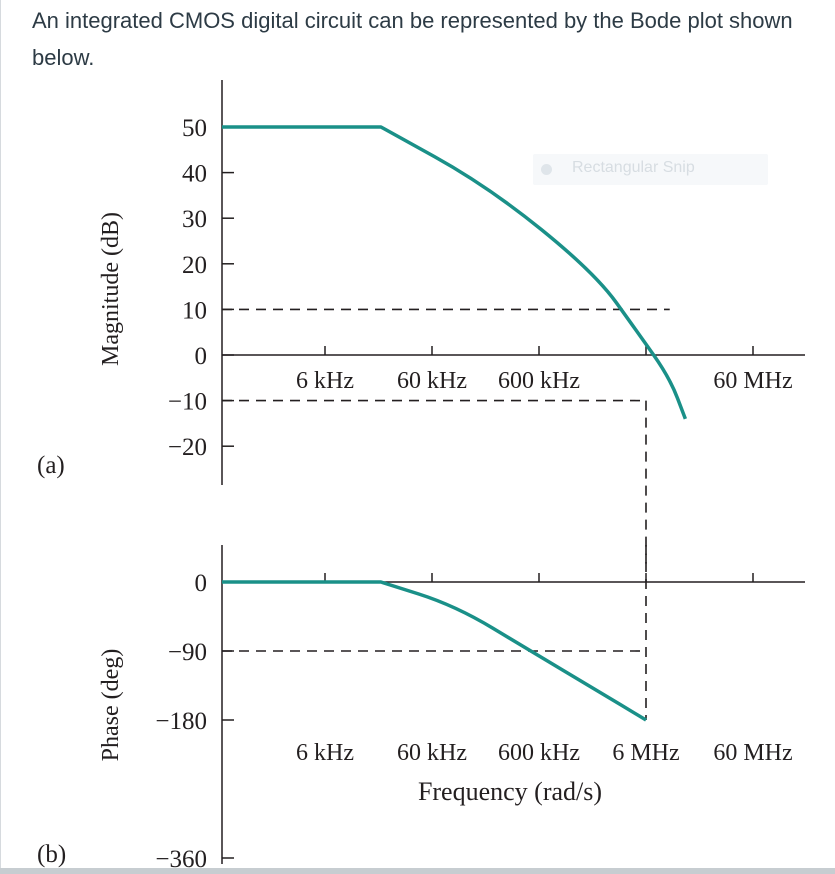  I want to click on y-tick-label-20: 20, so click(194, 265).